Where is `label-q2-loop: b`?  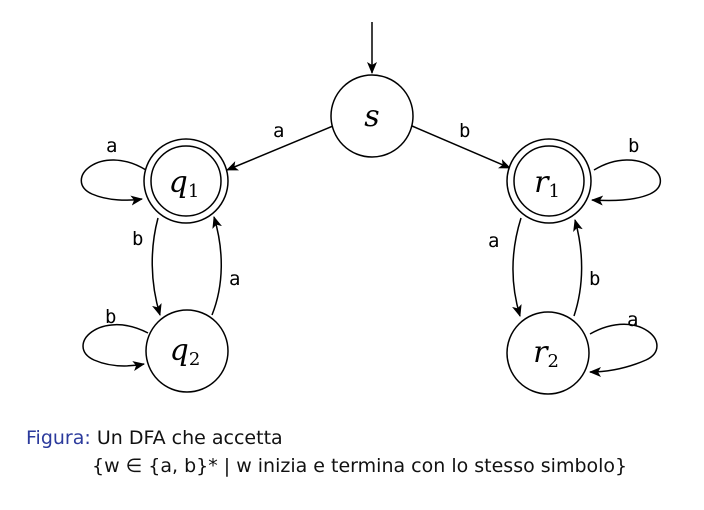 label-q2-loop: b is located at coordinates (110, 317).